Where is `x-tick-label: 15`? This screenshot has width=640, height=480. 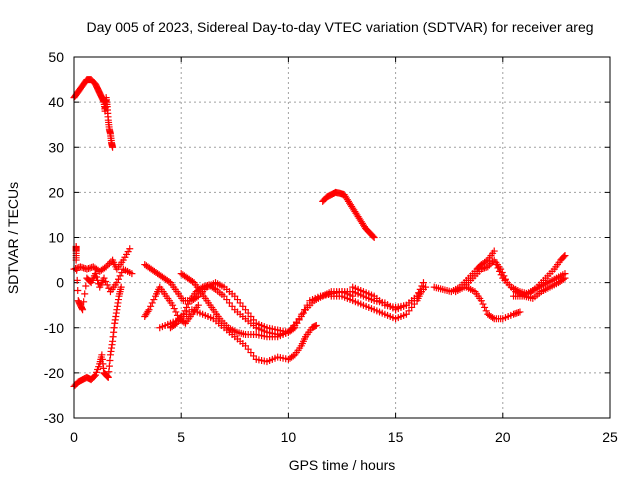
x-tick-label: 15 is located at coordinates (396, 437).